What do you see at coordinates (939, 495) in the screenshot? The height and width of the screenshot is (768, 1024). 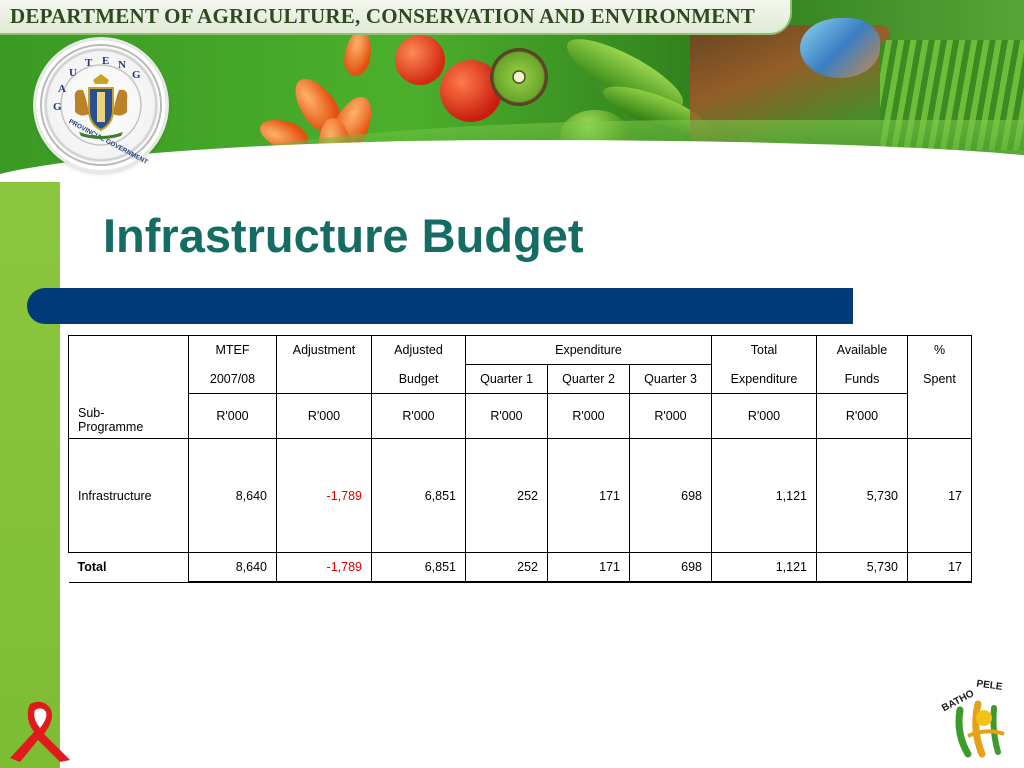 I see `percent-spent-value: 17` at bounding box center [939, 495].